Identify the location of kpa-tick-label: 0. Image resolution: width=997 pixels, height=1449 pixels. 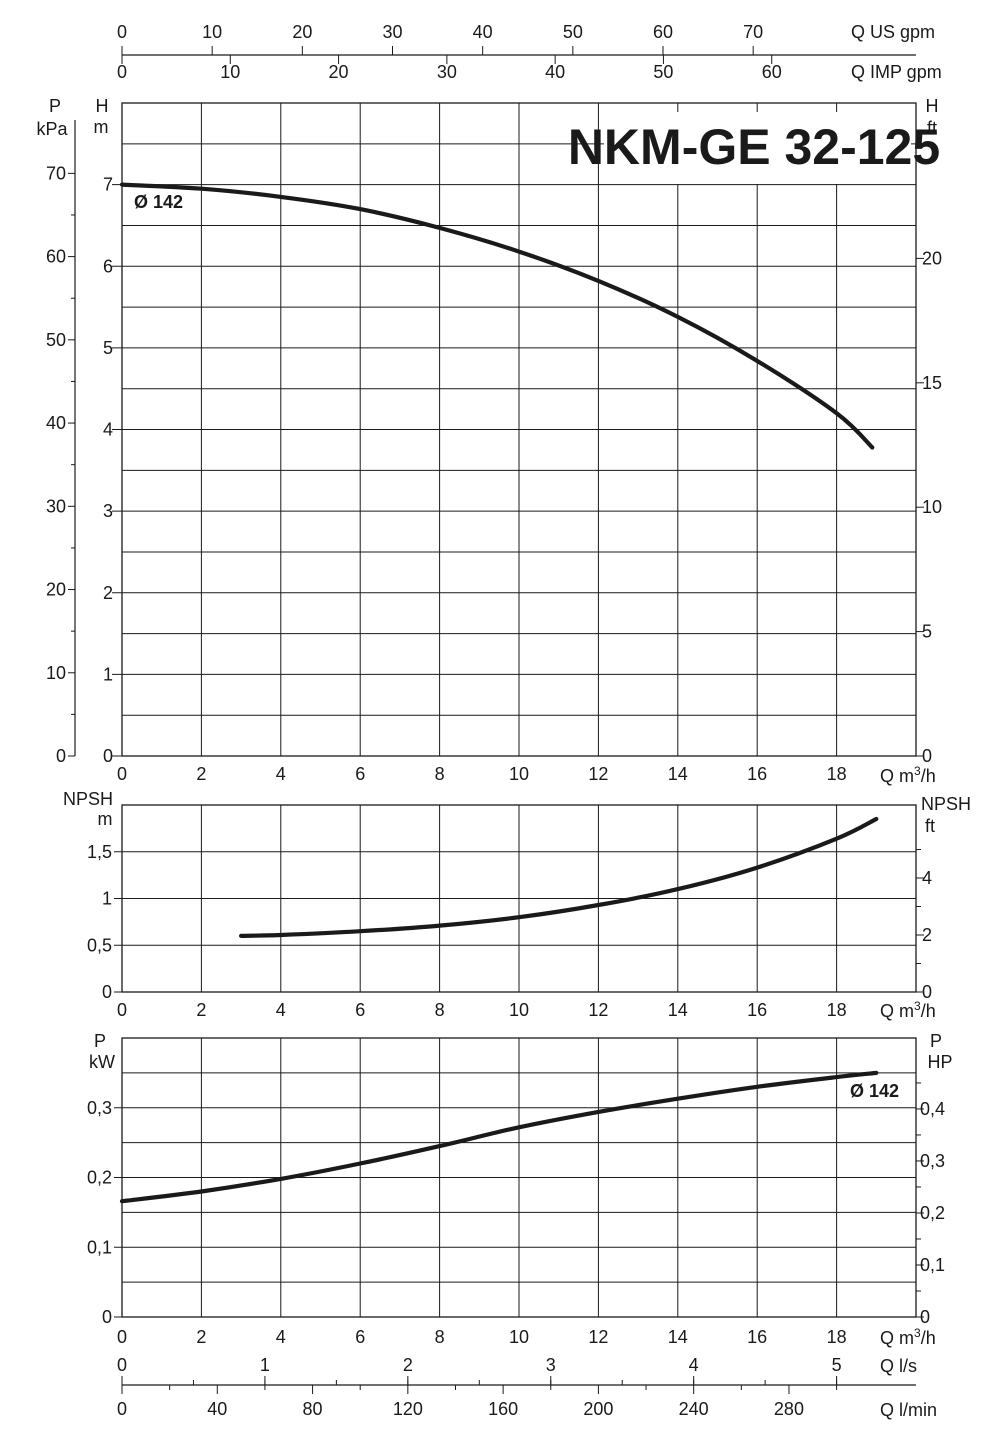
(61, 756).